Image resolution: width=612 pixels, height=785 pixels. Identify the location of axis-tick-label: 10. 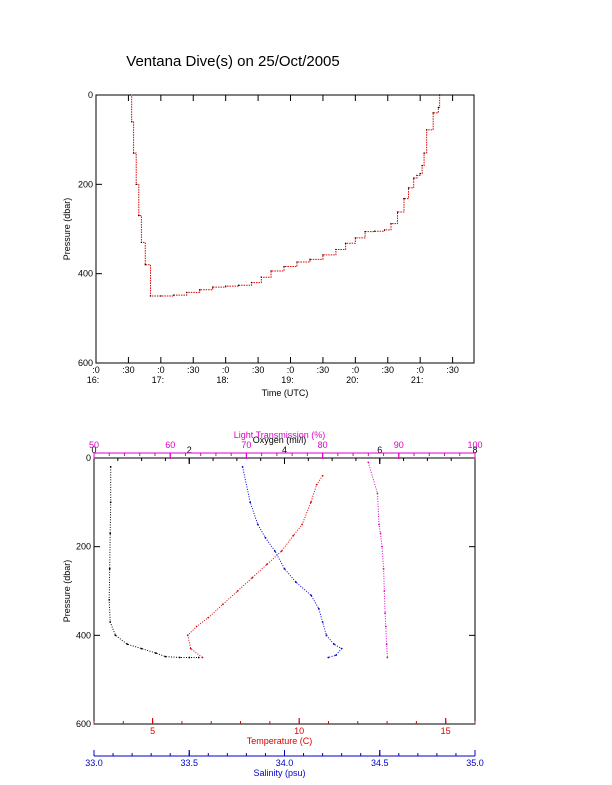
(299, 731).